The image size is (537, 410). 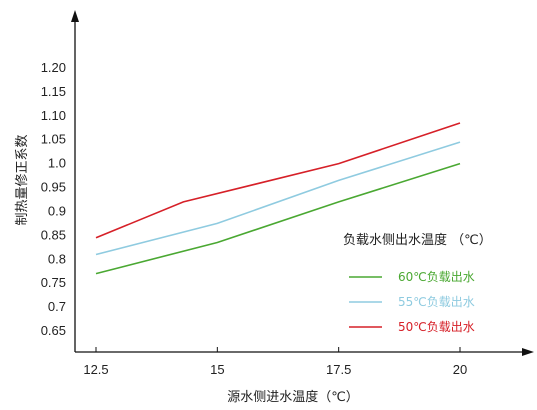 What do you see at coordinates (417, 240) in the screenshot?
I see `legend-title: 负载水侧出水温度 （℃）` at bounding box center [417, 240].